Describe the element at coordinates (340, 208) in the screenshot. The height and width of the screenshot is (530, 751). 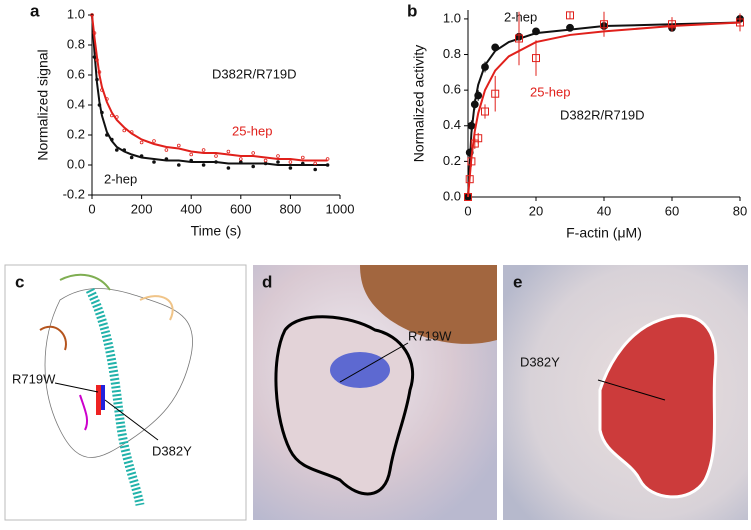
I see `x-tick-label: 1000` at that location.